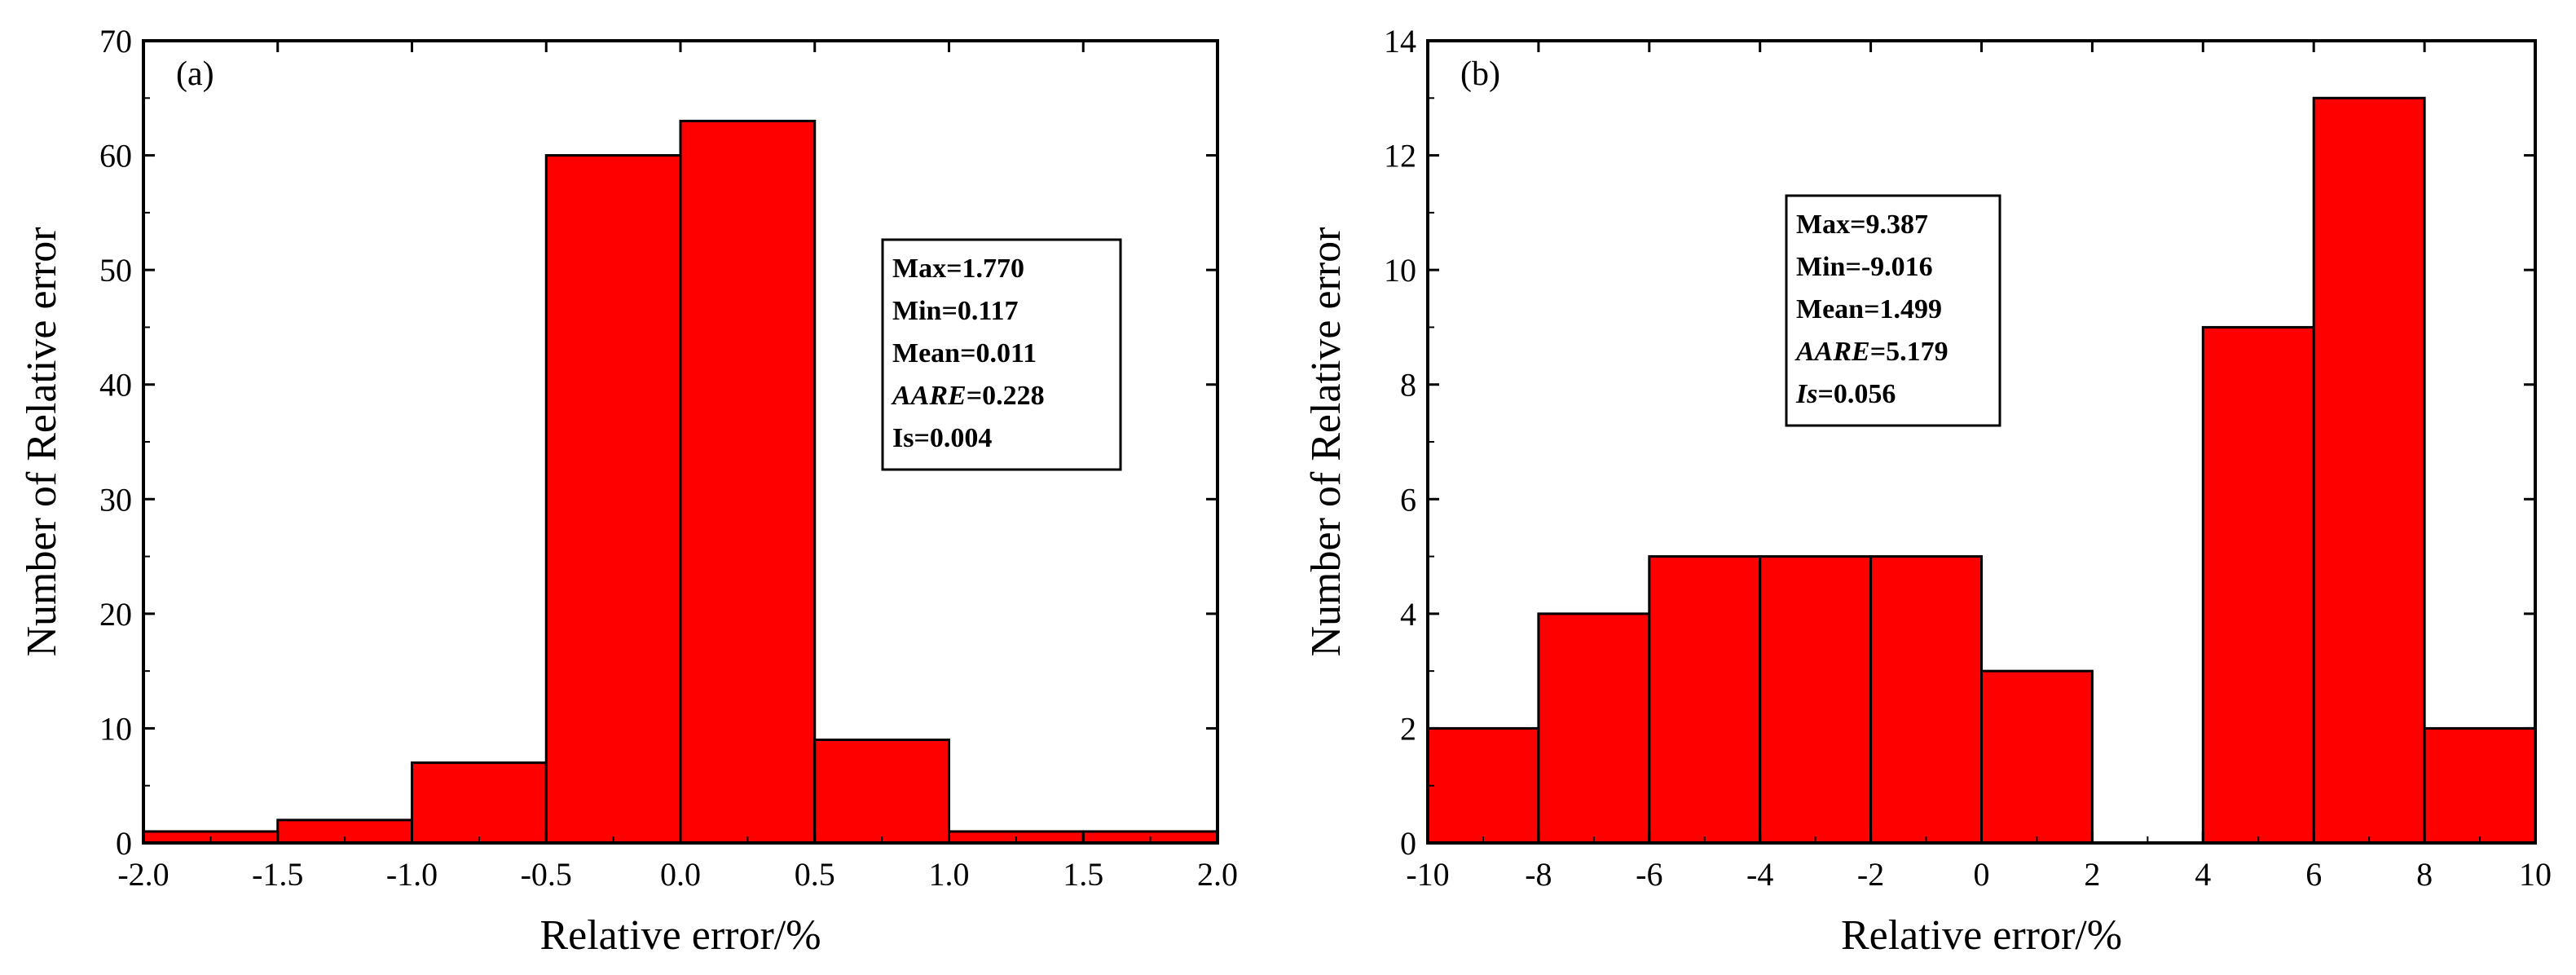 This screenshot has width=2576, height=975. What do you see at coordinates (116, 156) in the screenshot?
I see `y-tick-label: 60` at bounding box center [116, 156].